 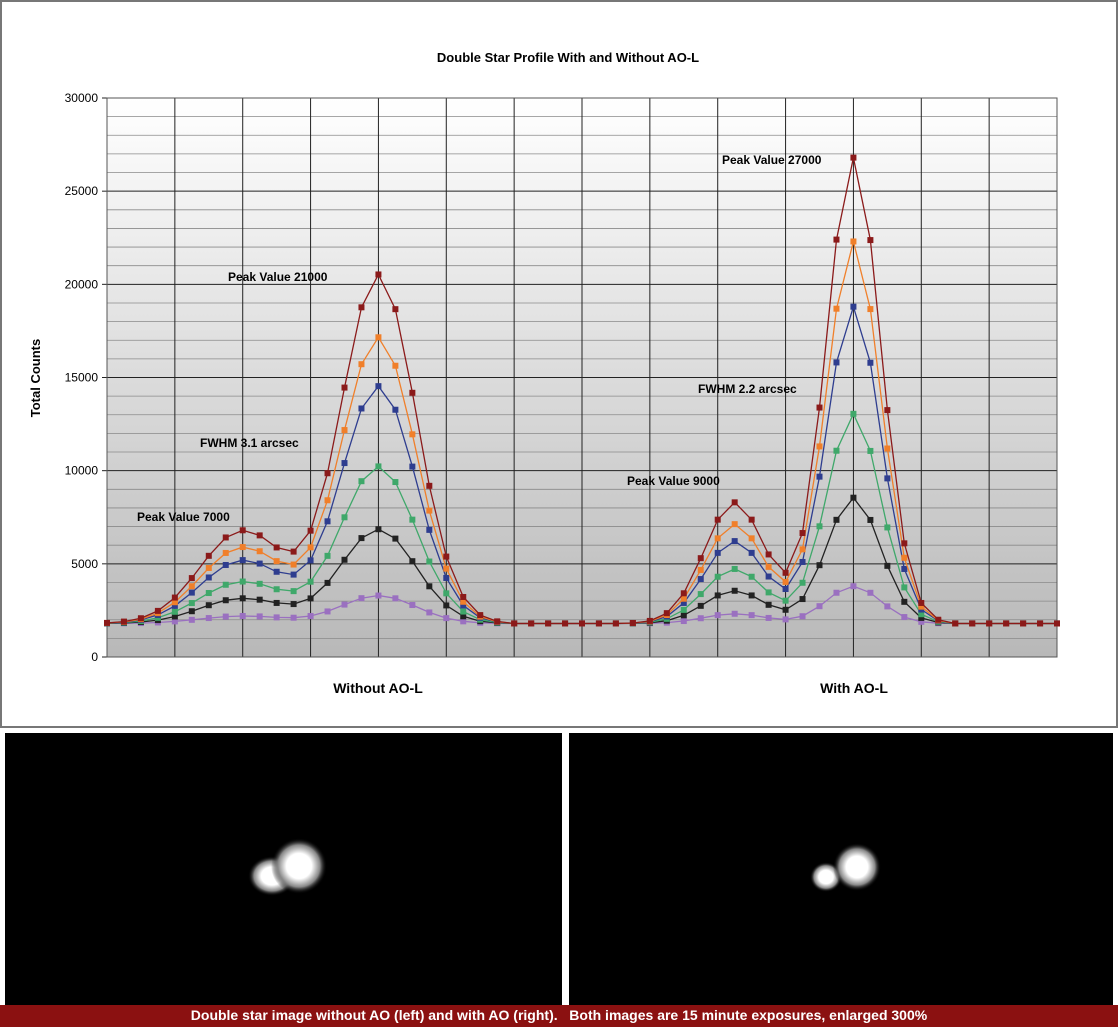 I want to click on x-group-label: Without AO-L, so click(x=378, y=688).